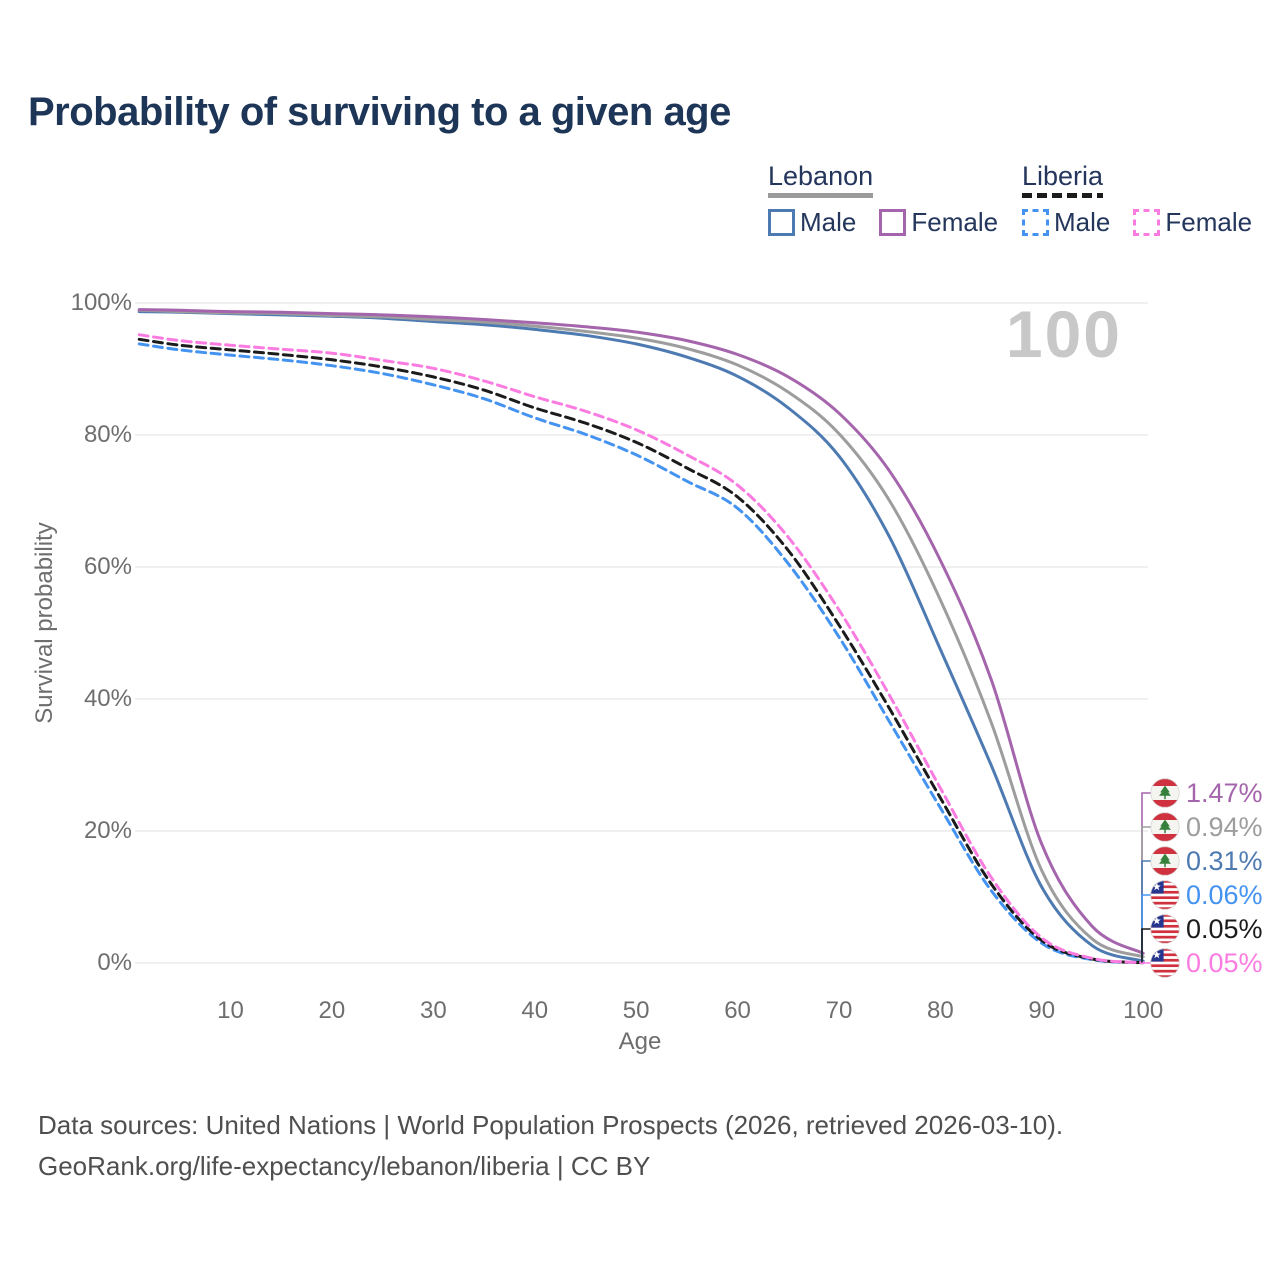 The height and width of the screenshot is (1280, 1280). What do you see at coordinates (379, 112) in the screenshot?
I see `page-title: Probability of surviving to a given age` at bounding box center [379, 112].